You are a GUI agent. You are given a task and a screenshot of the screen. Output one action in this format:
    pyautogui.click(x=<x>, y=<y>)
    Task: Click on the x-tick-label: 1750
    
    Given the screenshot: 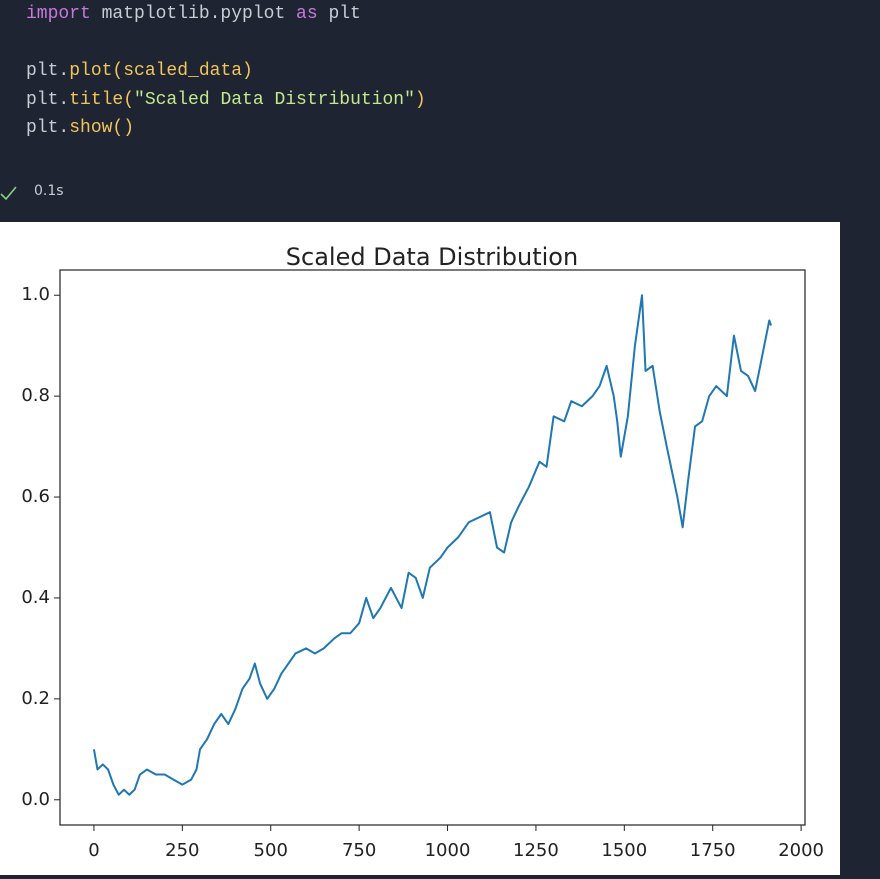 What is the action you would take?
    pyautogui.click(x=713, y=850)
    